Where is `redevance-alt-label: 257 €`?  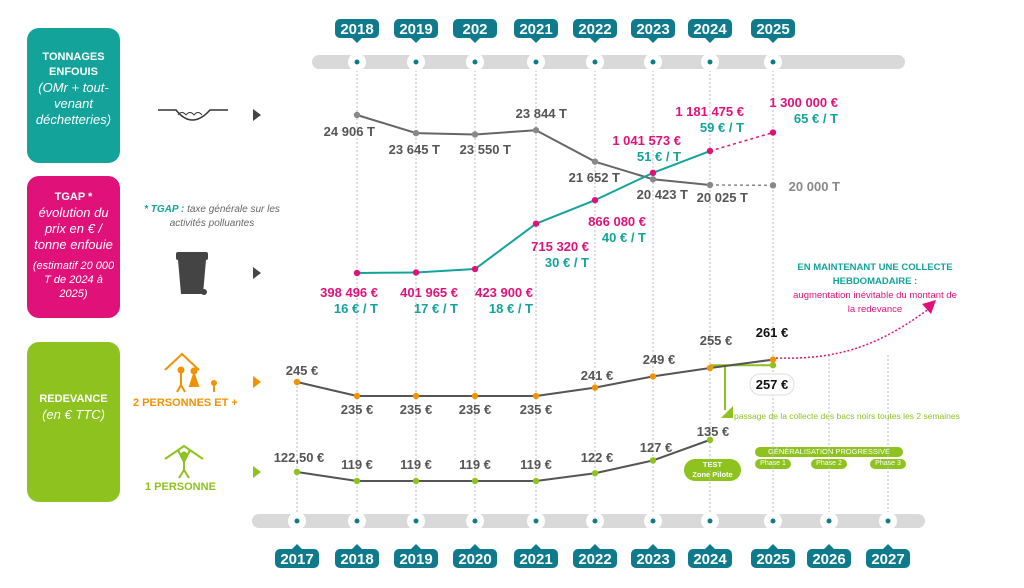 redevance-alt-label: 257 € is located at coordinates (772, 384).